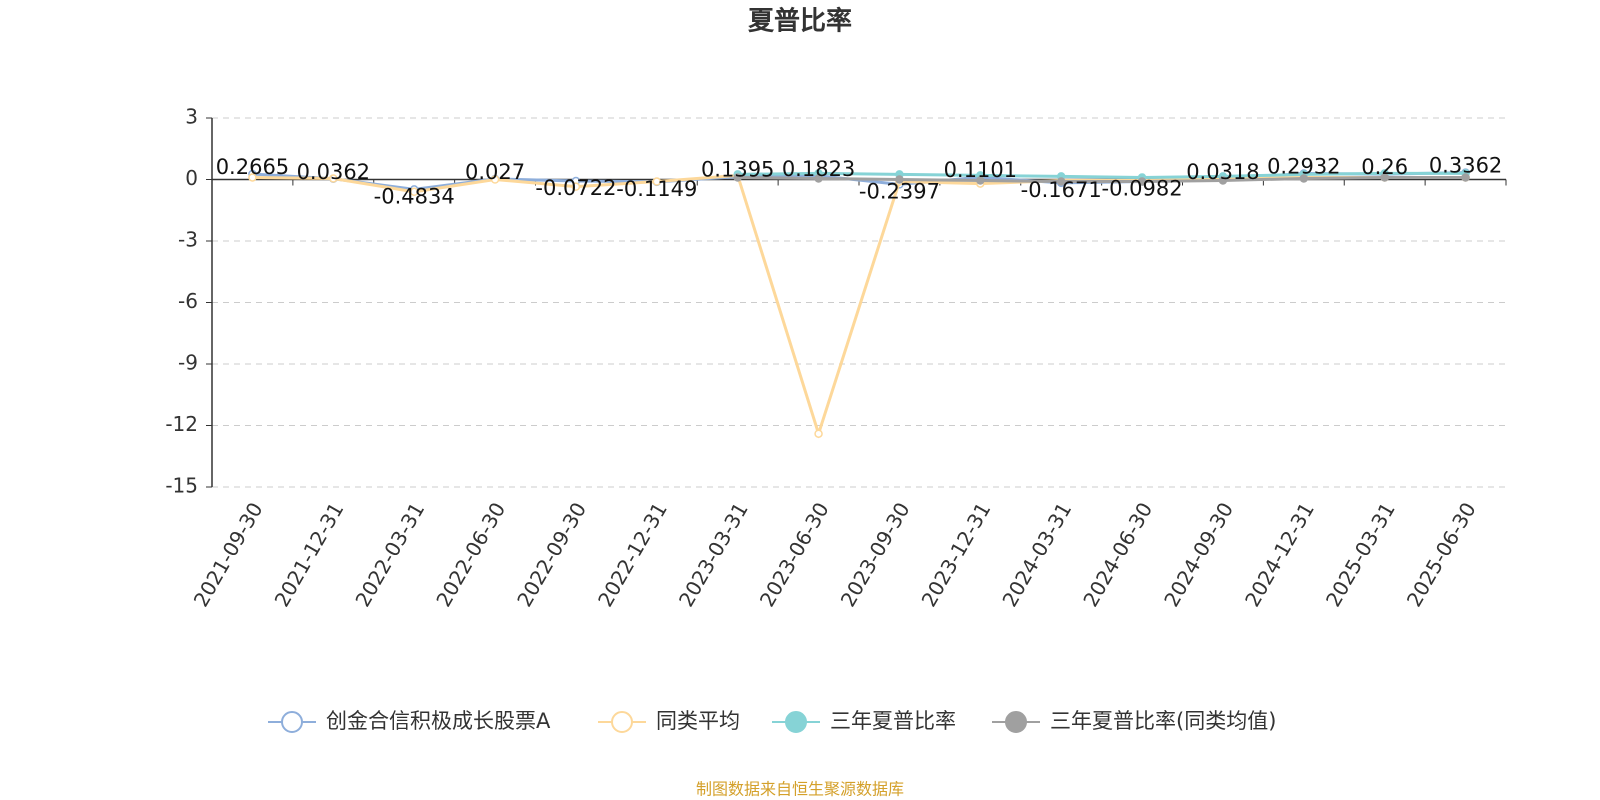  I want to click on data-label: 0.2665, so click(252, 167).